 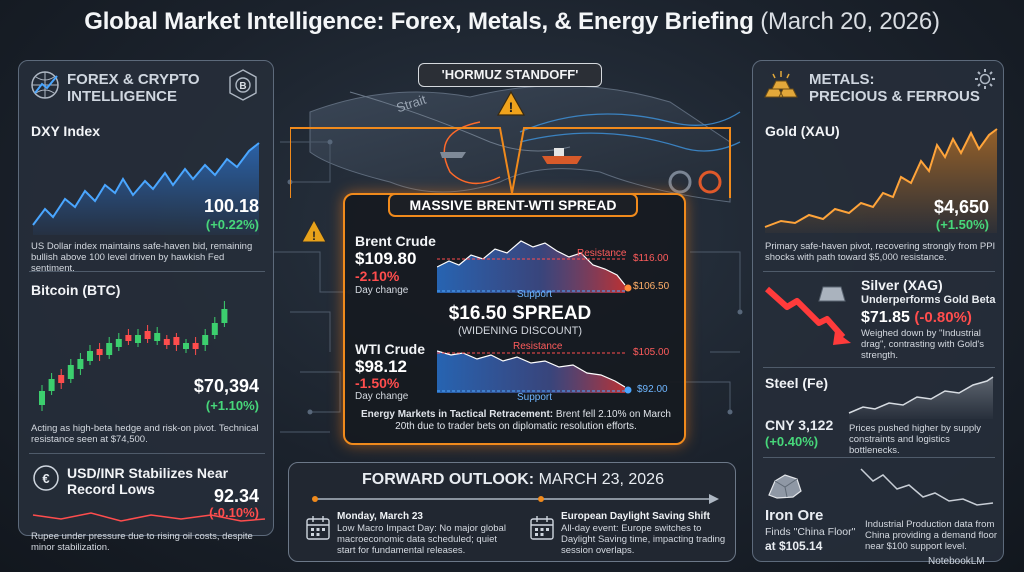 I want to click on metals-title-line2: PRECIOUS & FERROUS, so click(x=894, y=96).